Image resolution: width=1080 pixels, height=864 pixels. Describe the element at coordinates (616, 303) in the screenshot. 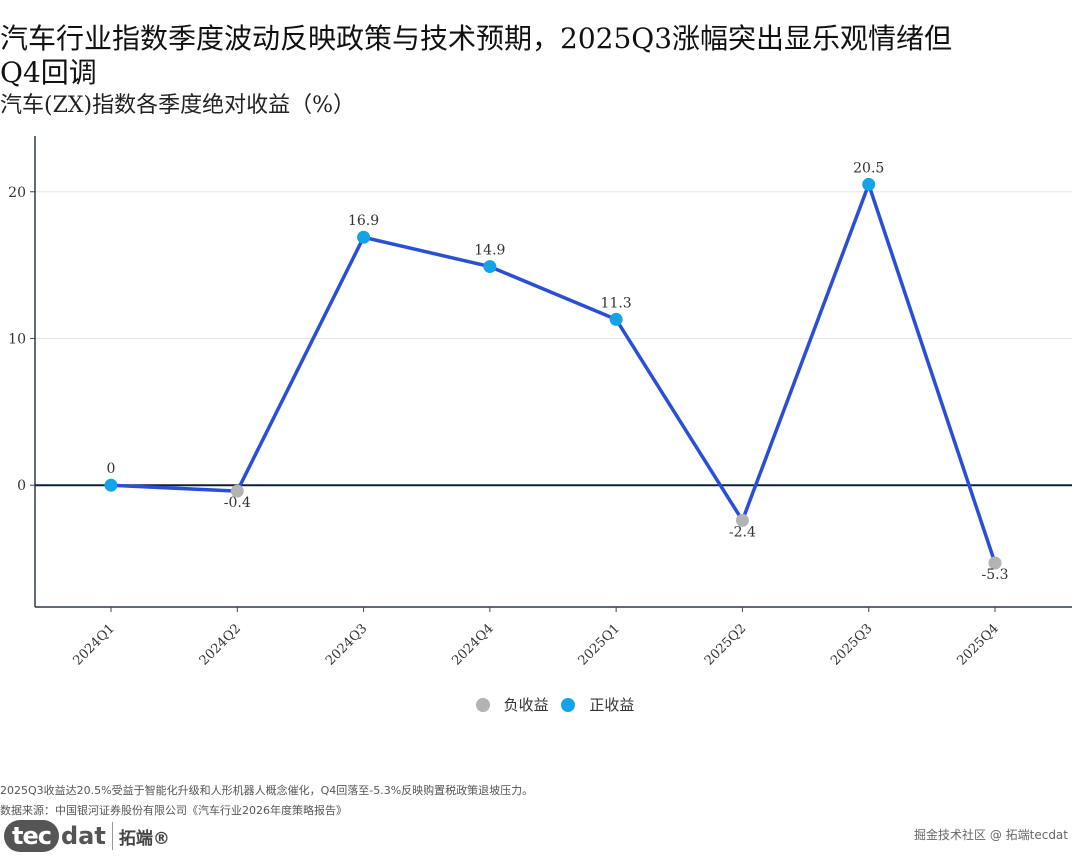

I see `data-label: 11.3` at that location.